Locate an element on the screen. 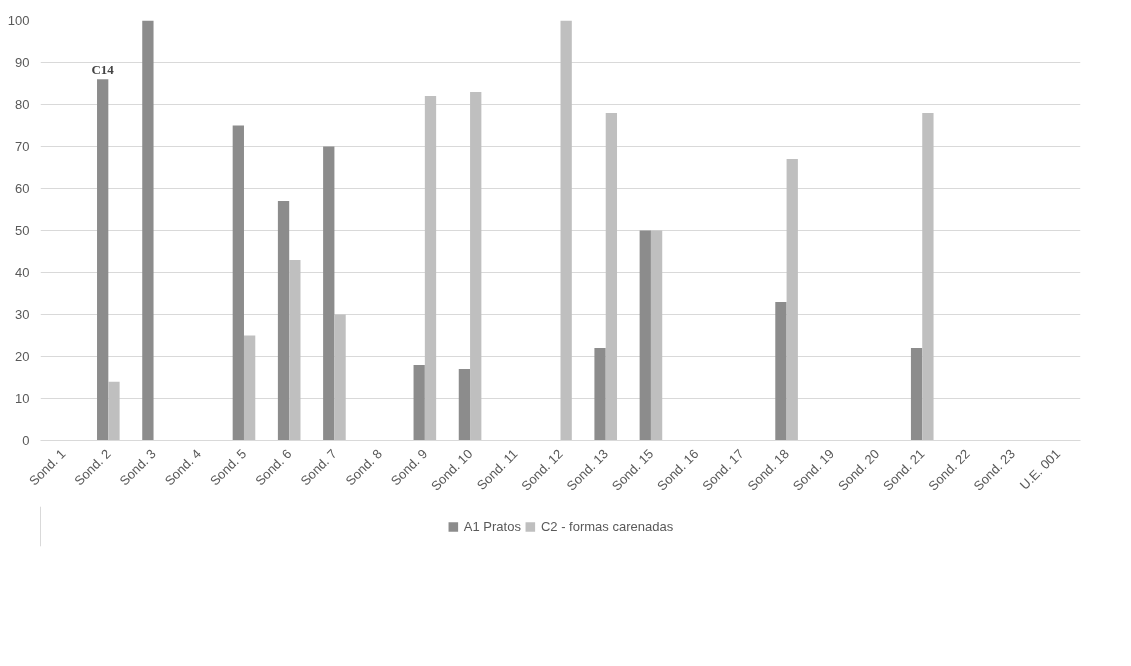 This screenshot has height=666, width=1131. y-tick-label: 10 is located at coordinates (22, 398).